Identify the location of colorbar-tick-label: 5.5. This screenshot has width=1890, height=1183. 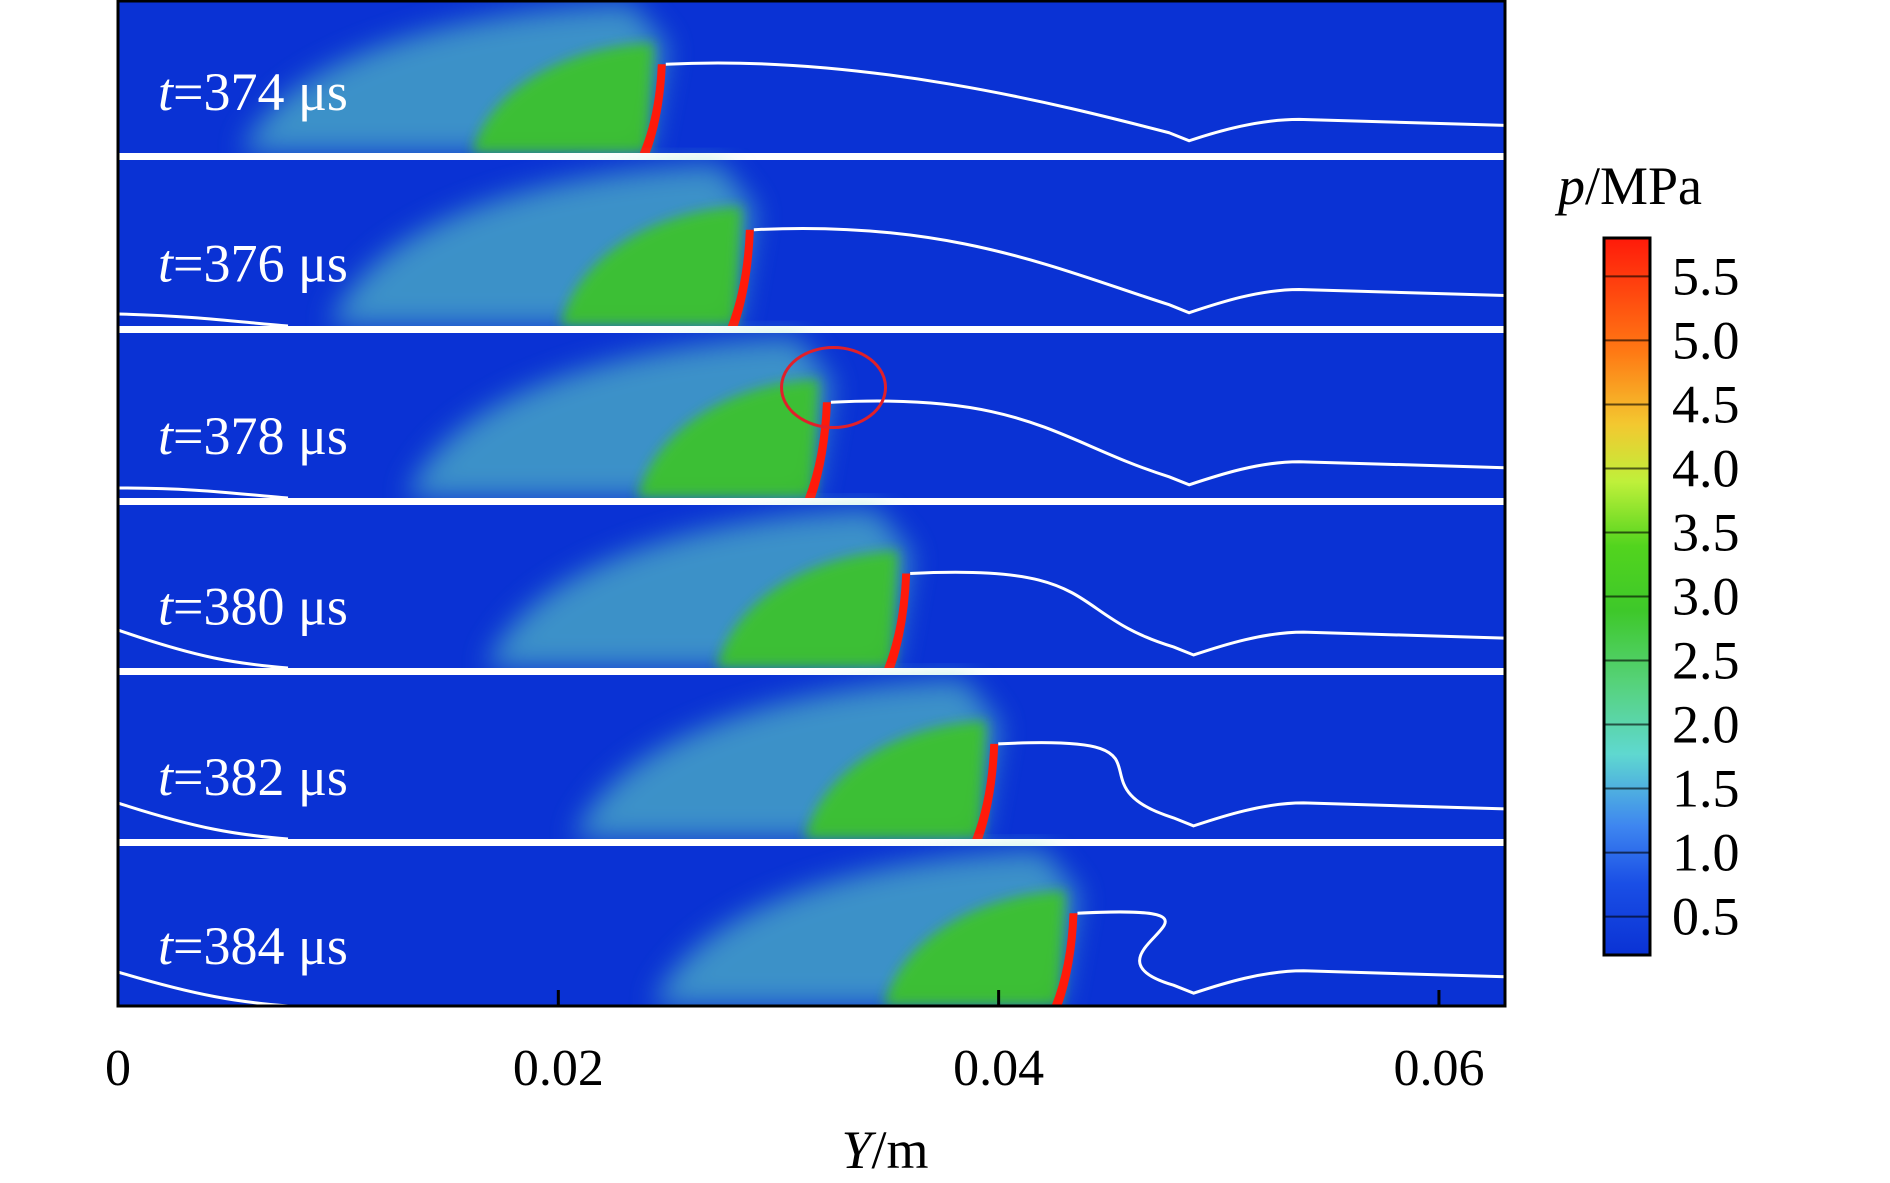
(1706, 276).